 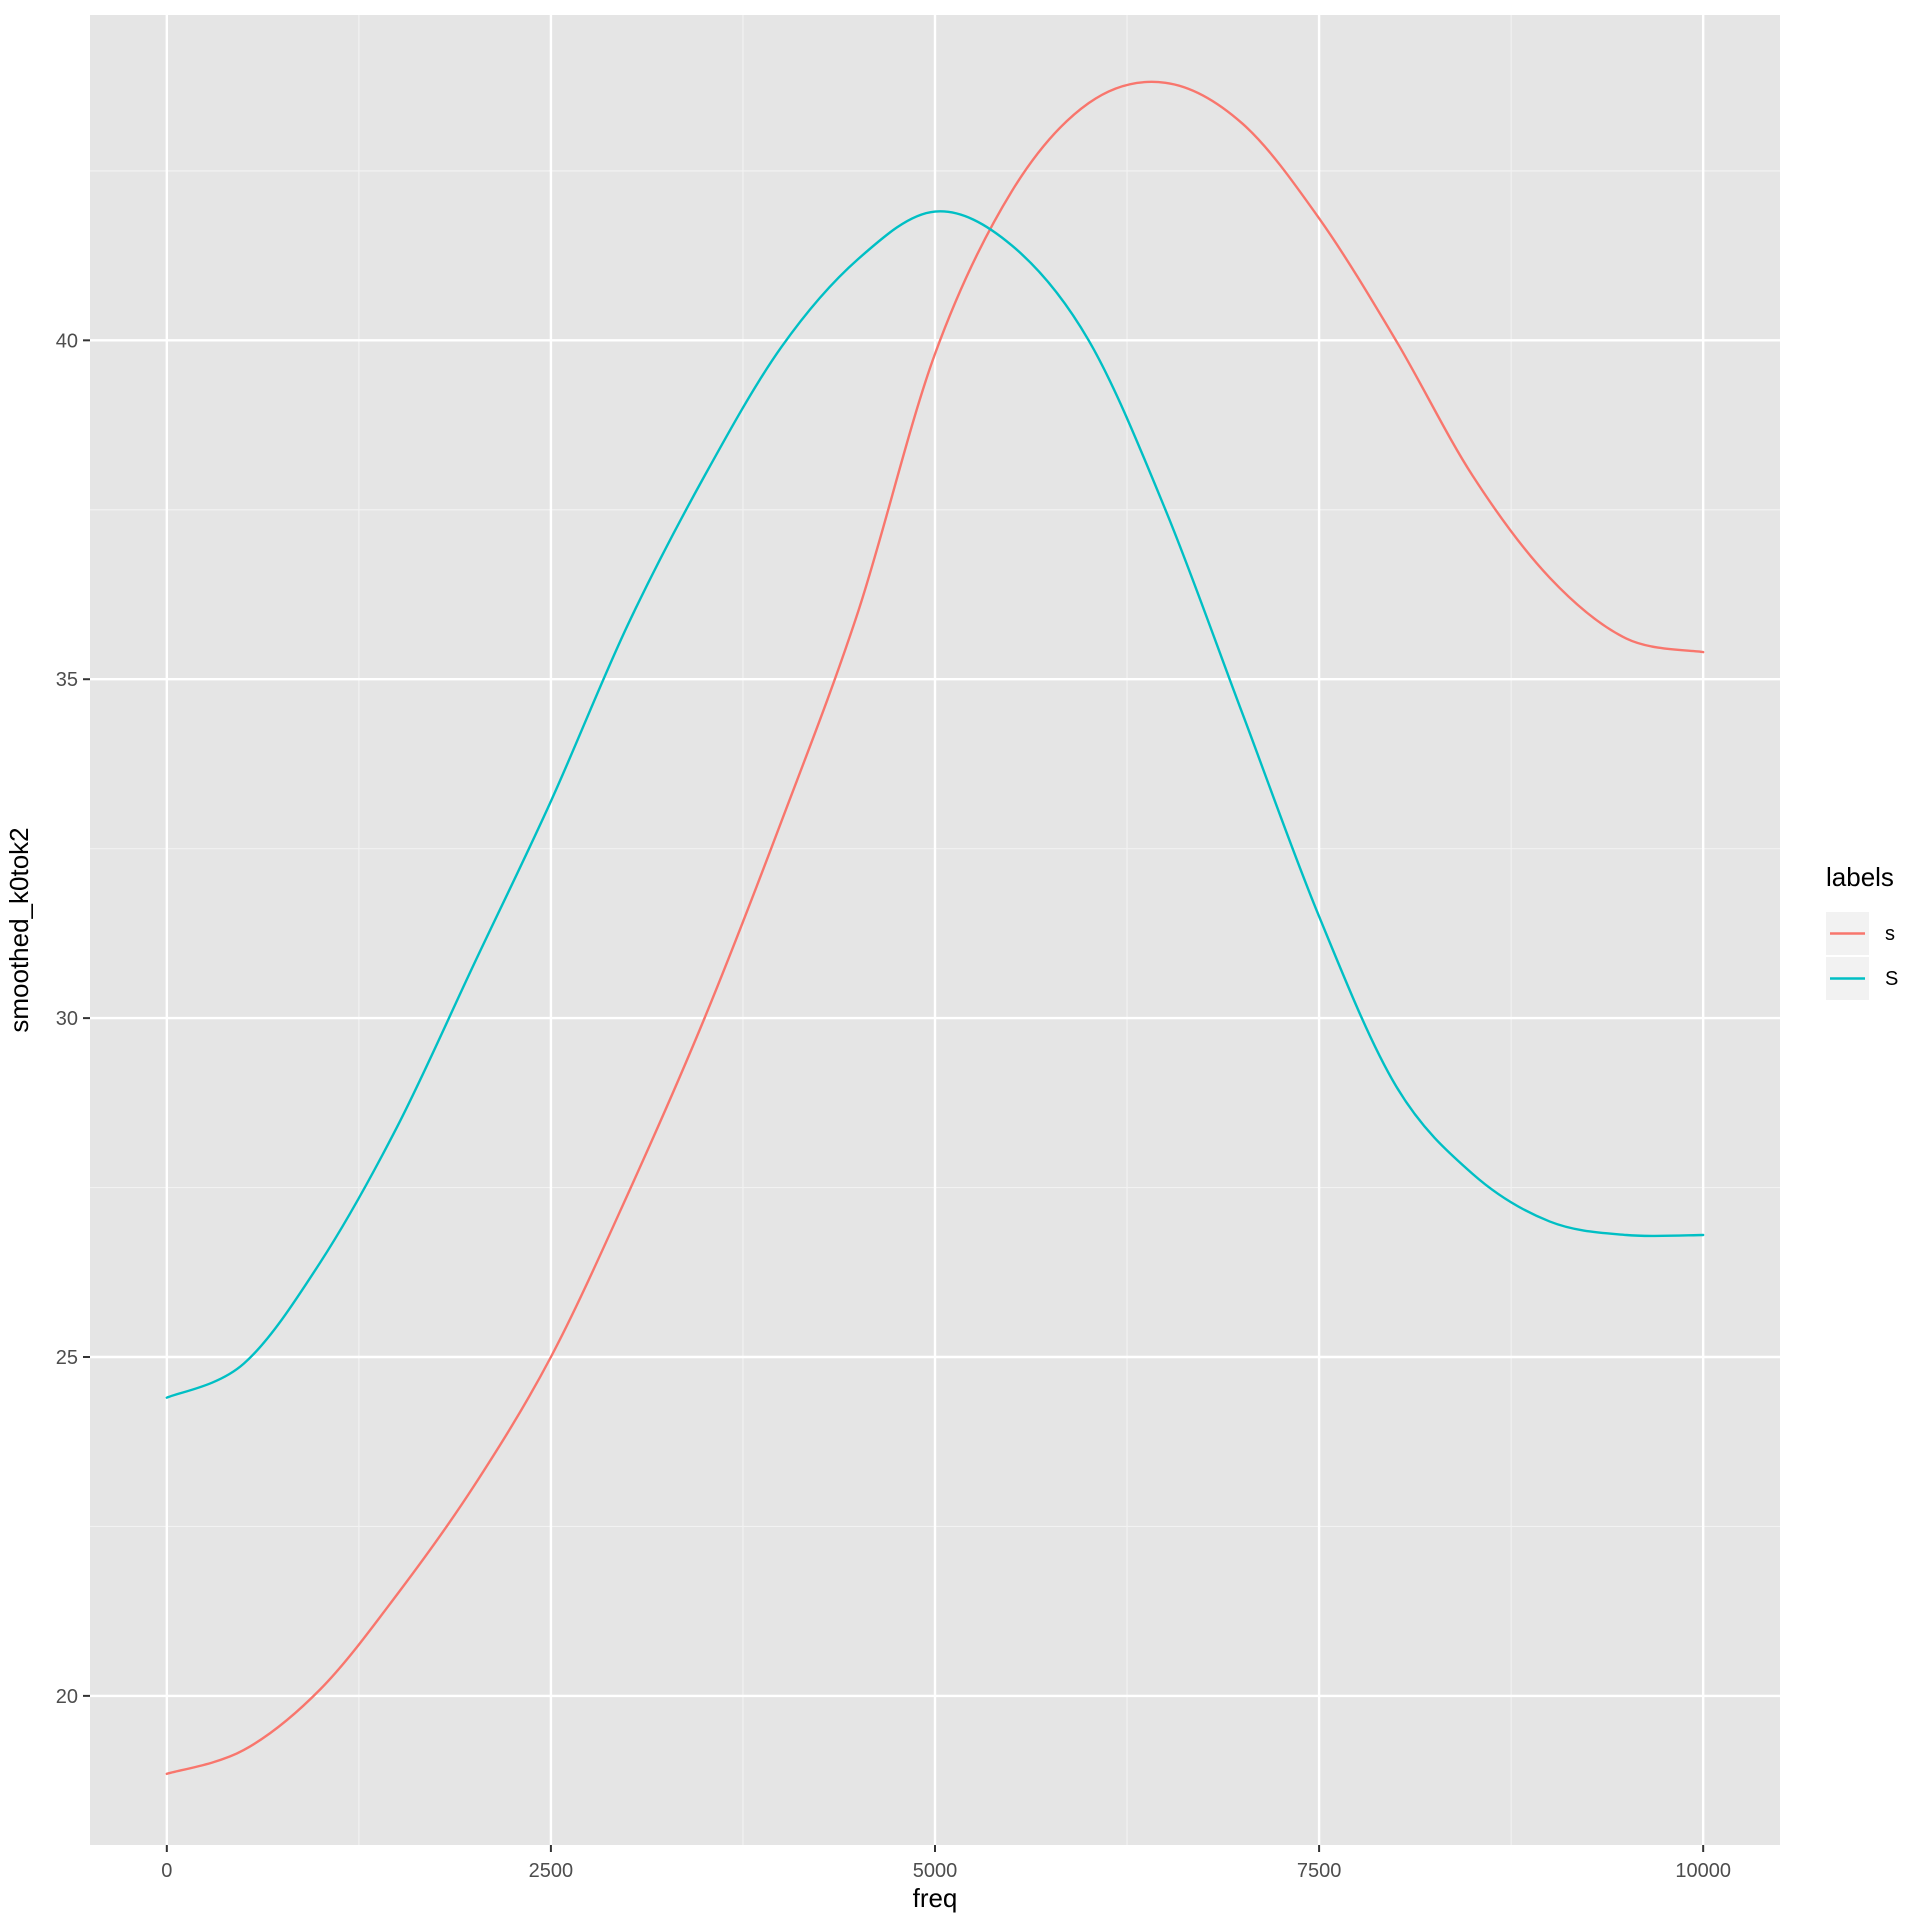 What do you see at coordinates (67, 1697) in the screenshot?
I see `y-tick-label: 20` at bounding box center [67, 1697].